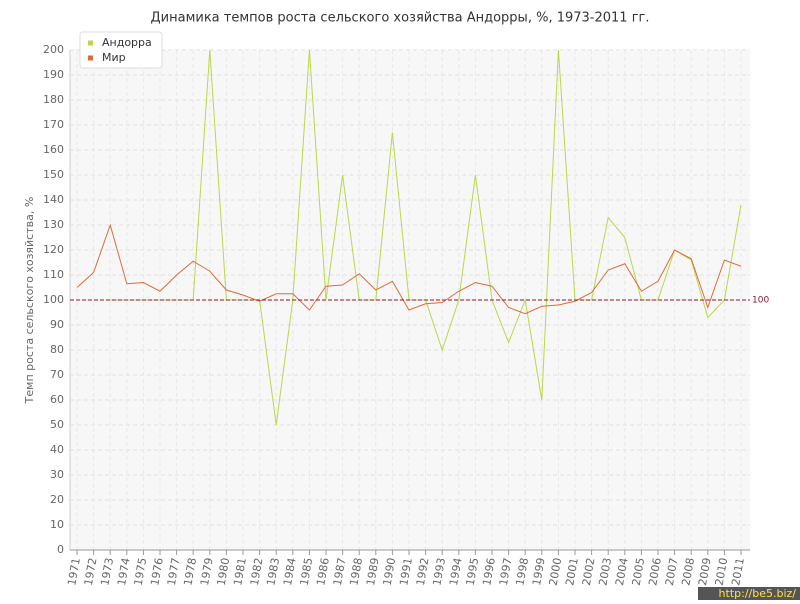 The image size is (800, 604). Describe the element at coordinates (688, 572) in the screenshot. I see `x-tick-label: 2008` at that location.